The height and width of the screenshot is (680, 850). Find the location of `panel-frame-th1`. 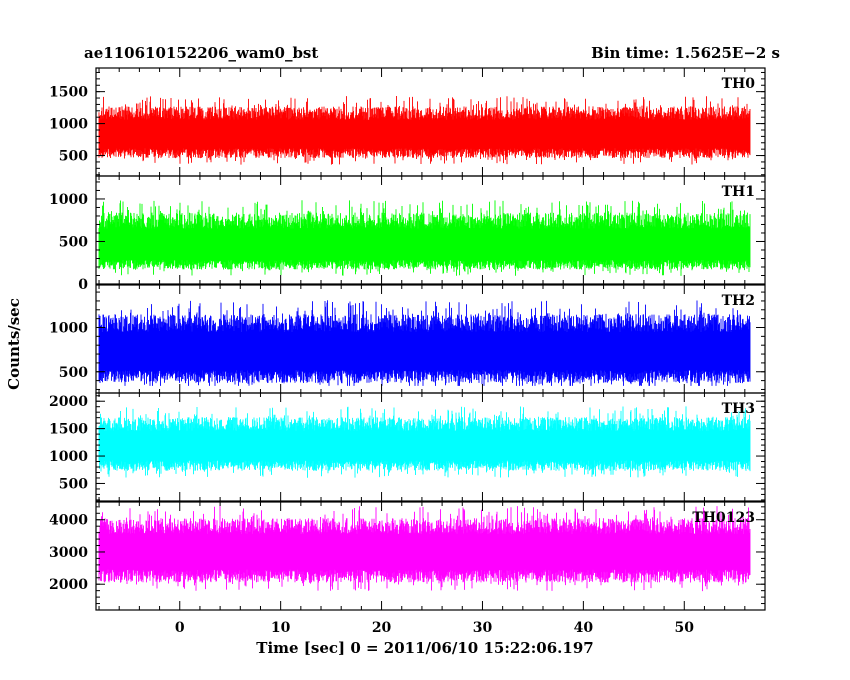

panel-frame-th1 is located at coordinates (430, 230).